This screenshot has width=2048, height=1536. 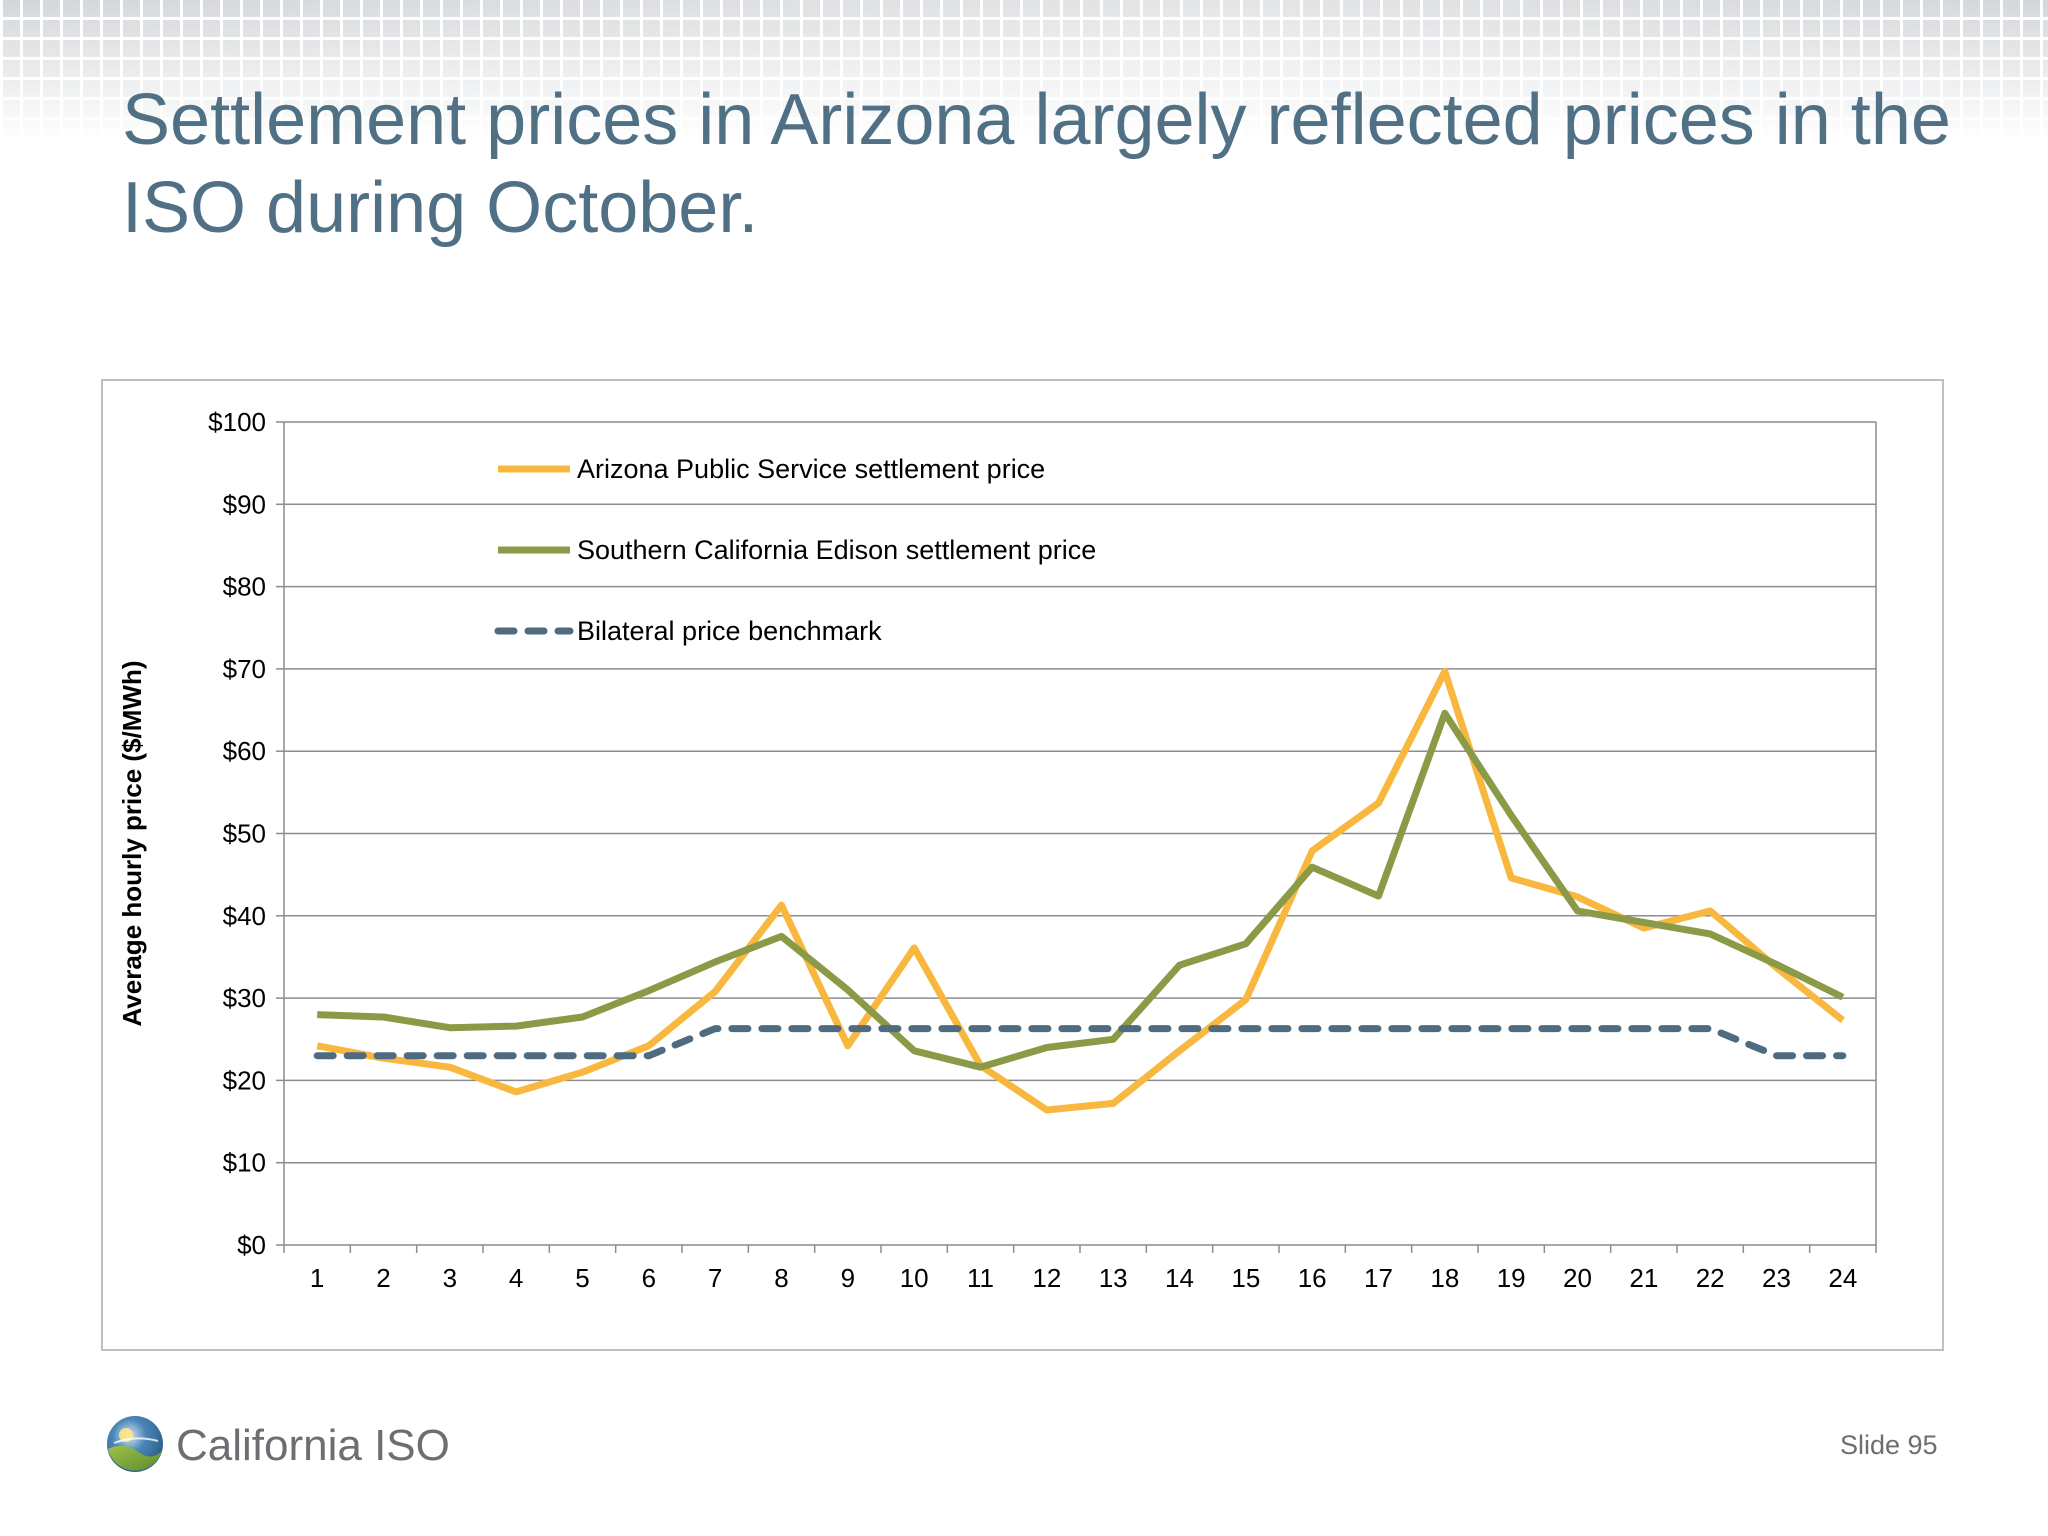 I want to click on x-tick-label: 3, so click(x=450, y=1278).